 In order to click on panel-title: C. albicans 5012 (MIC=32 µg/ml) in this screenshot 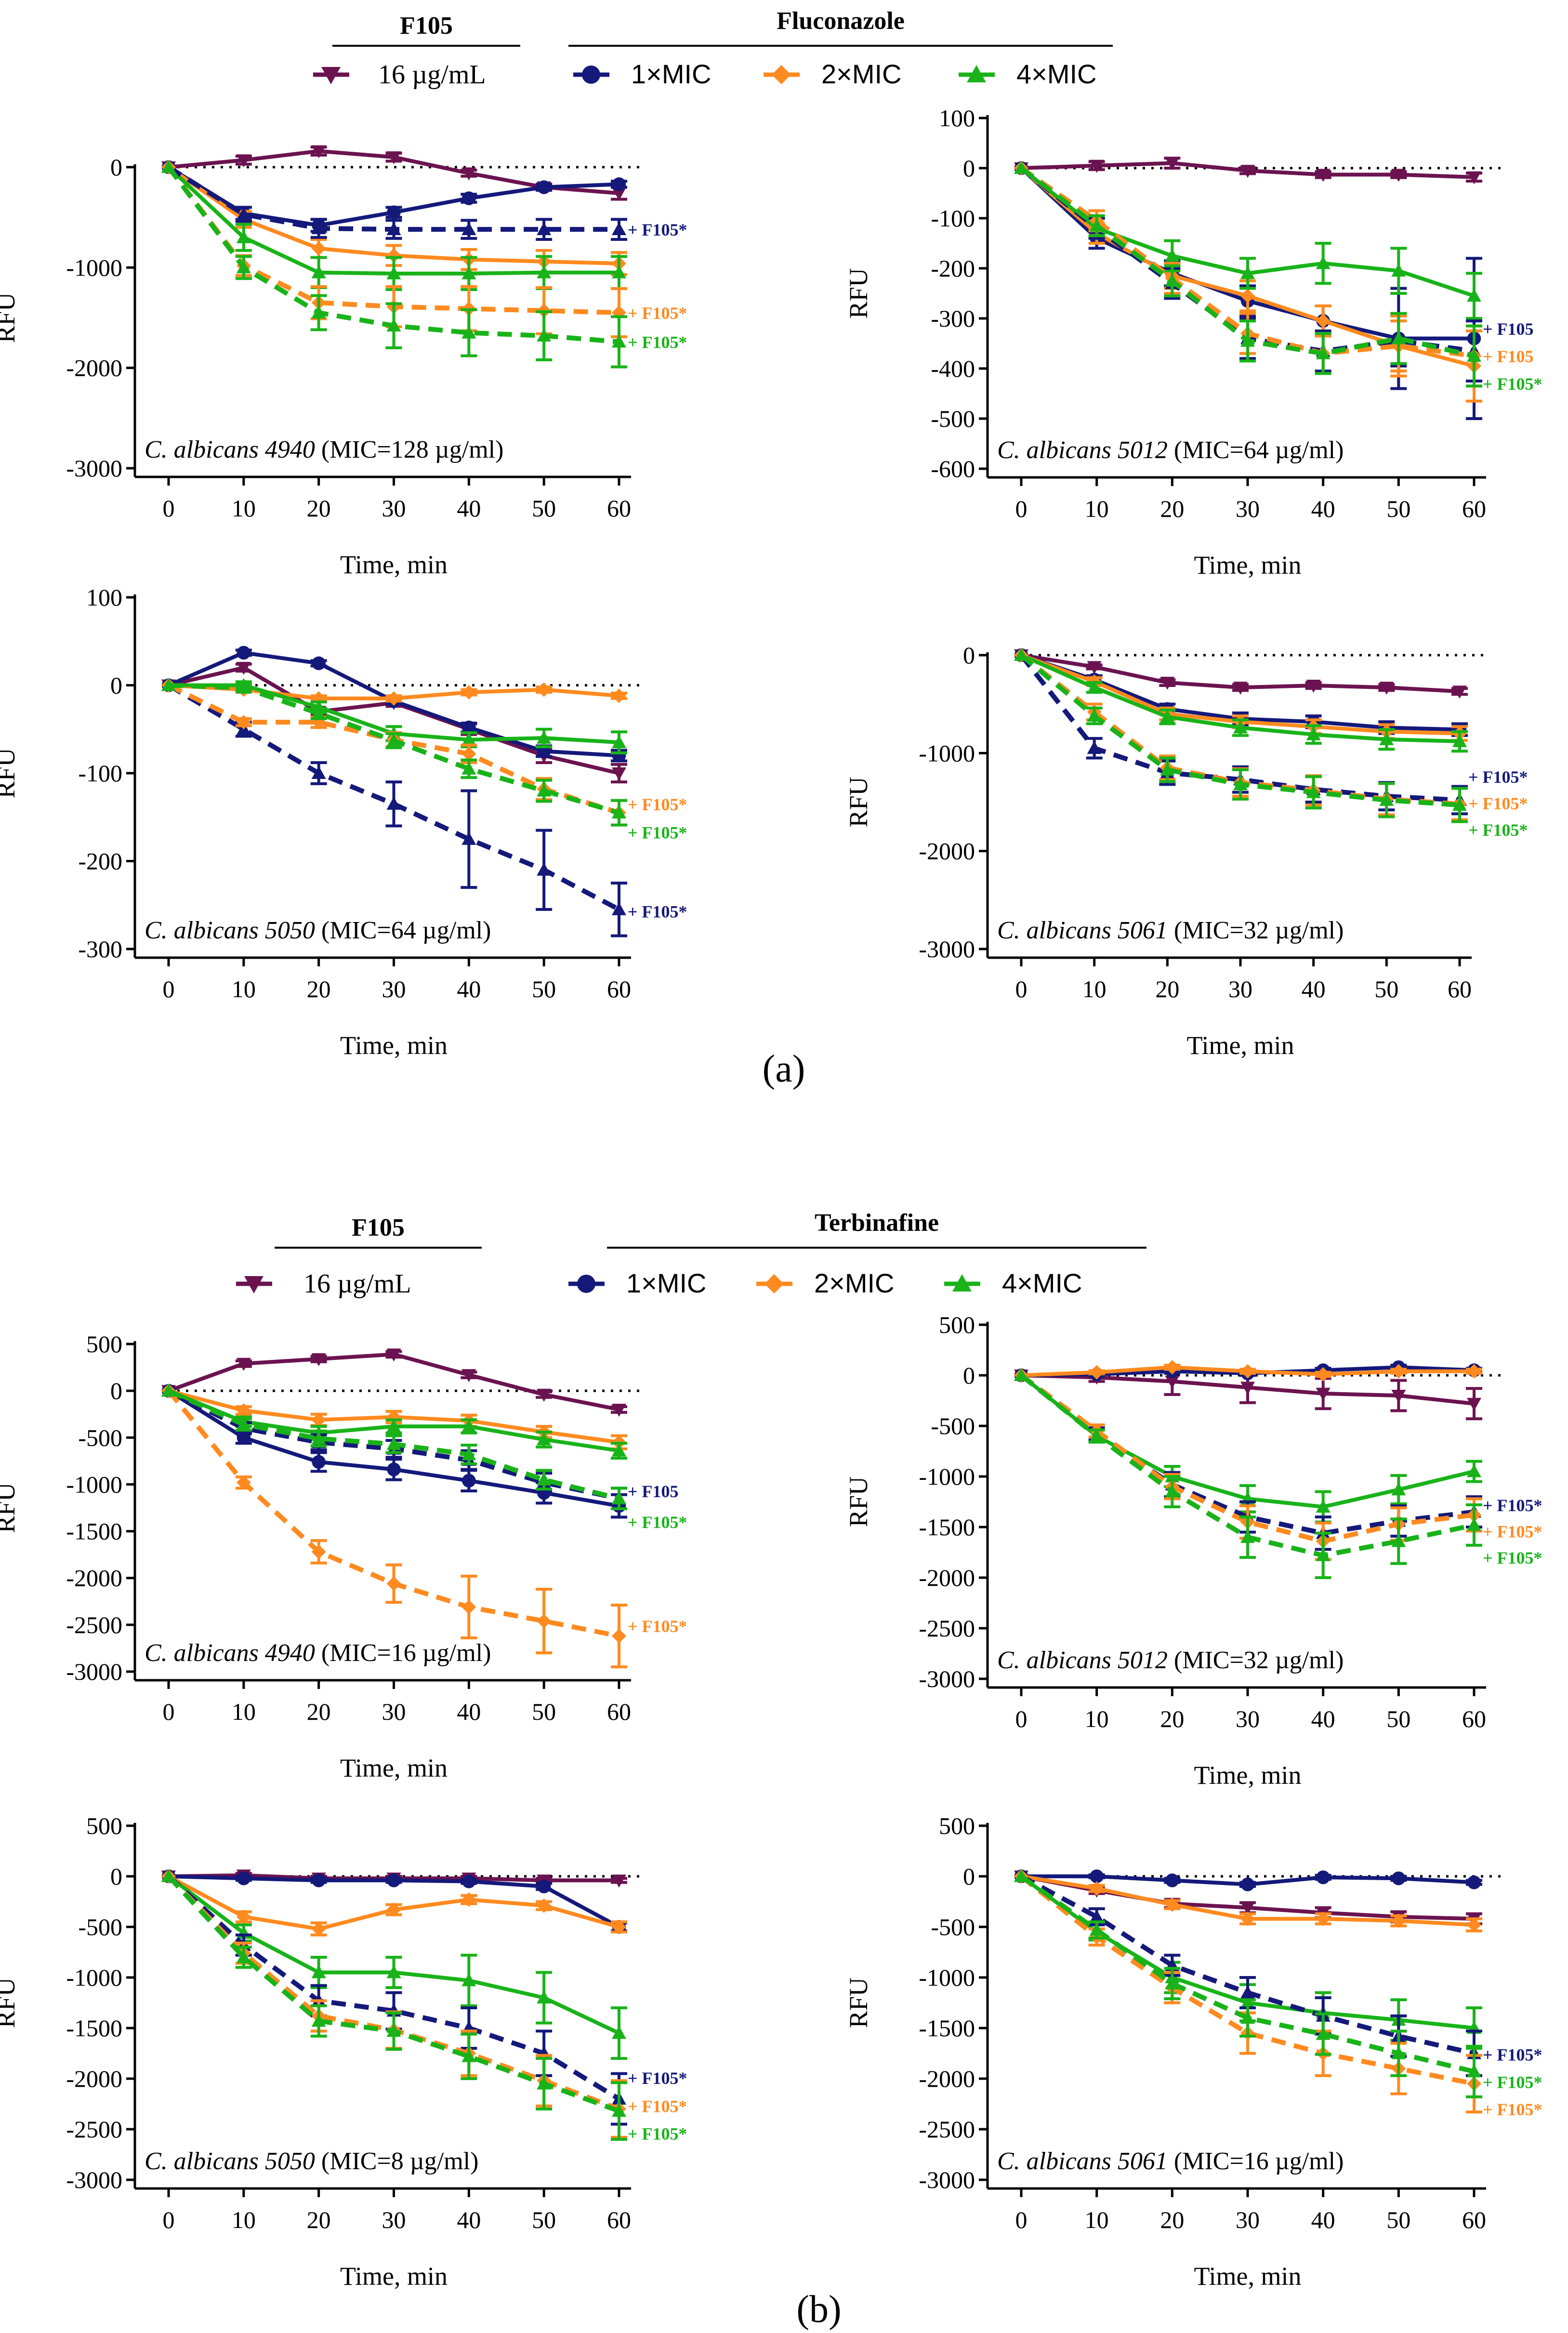, I will do `click(1170, 1661)`.